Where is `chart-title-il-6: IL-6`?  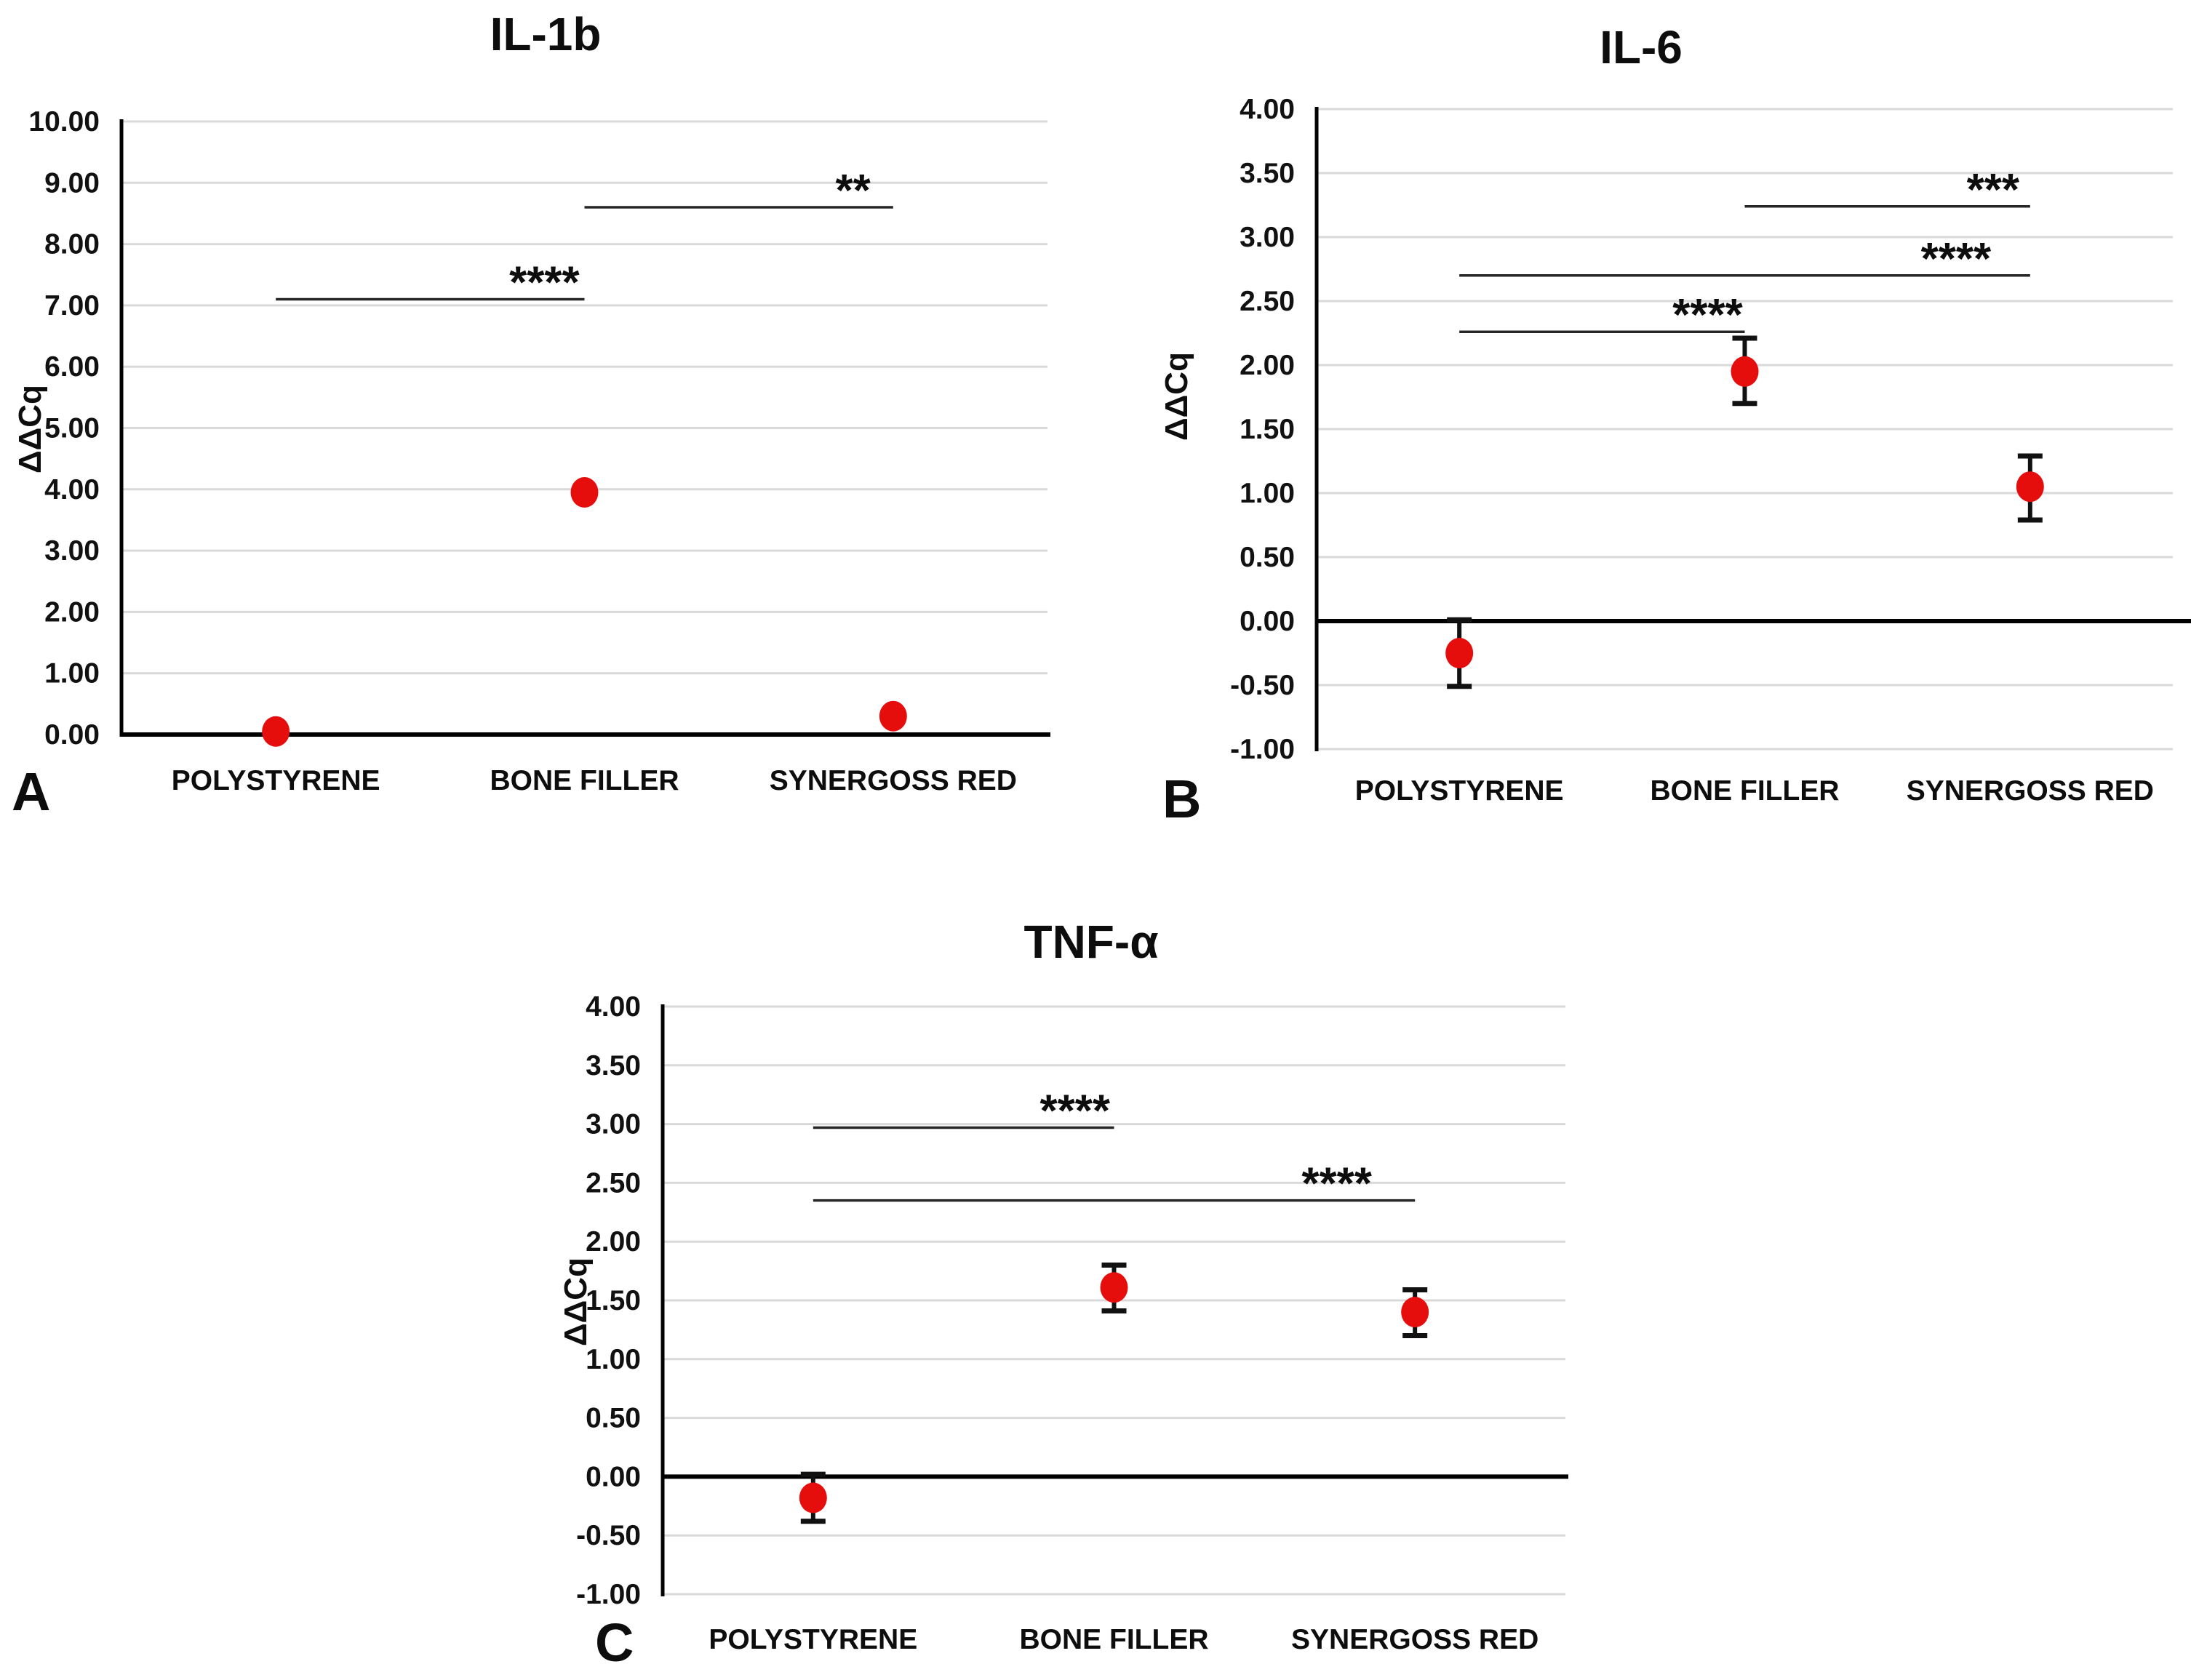
chart-title-il-6: IL-6 is located at coordinates (1641, 47).